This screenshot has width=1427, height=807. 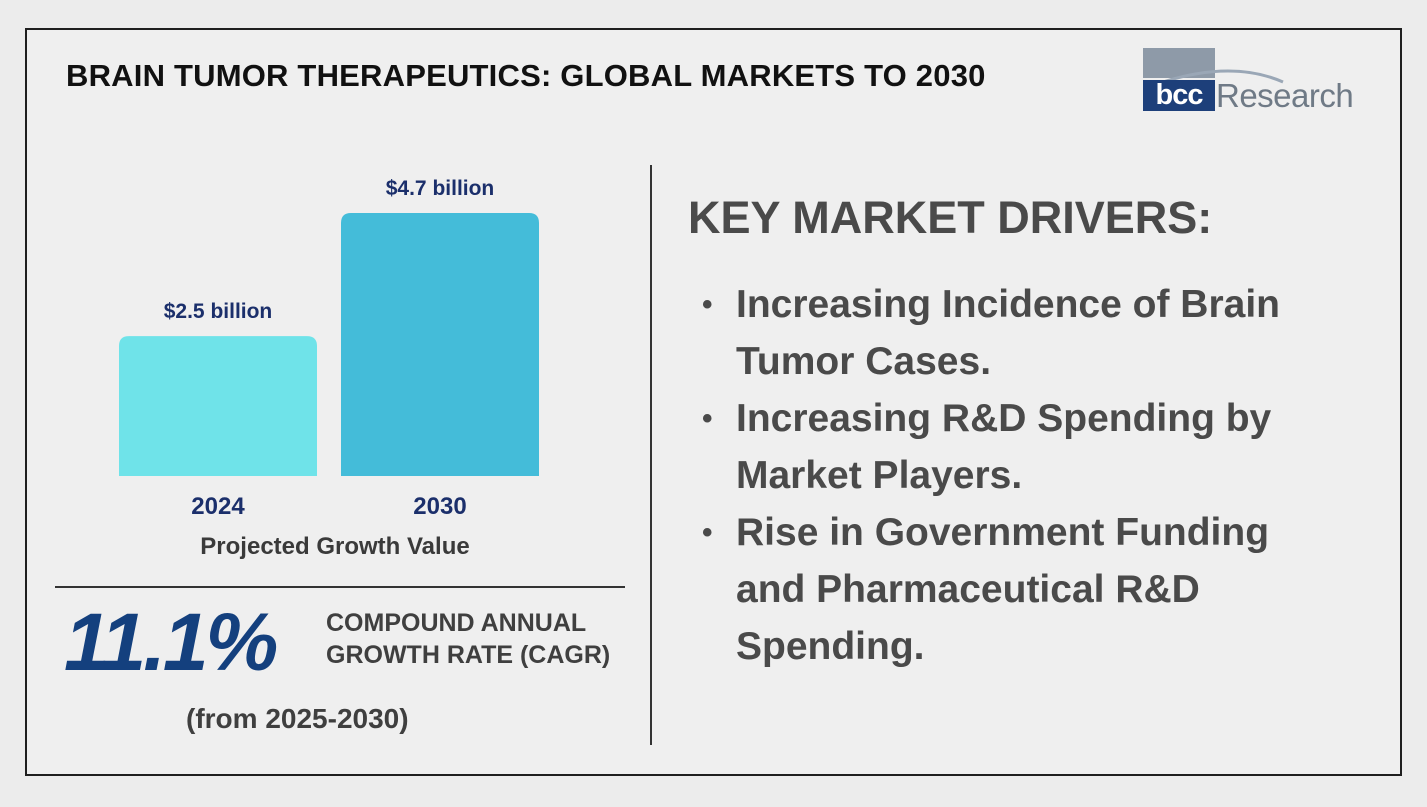 What do you see at coordinates (297, 718) in the screenshot?
I see `cagr-period: (from 2025-2030)` at bounding box center [297, 718].